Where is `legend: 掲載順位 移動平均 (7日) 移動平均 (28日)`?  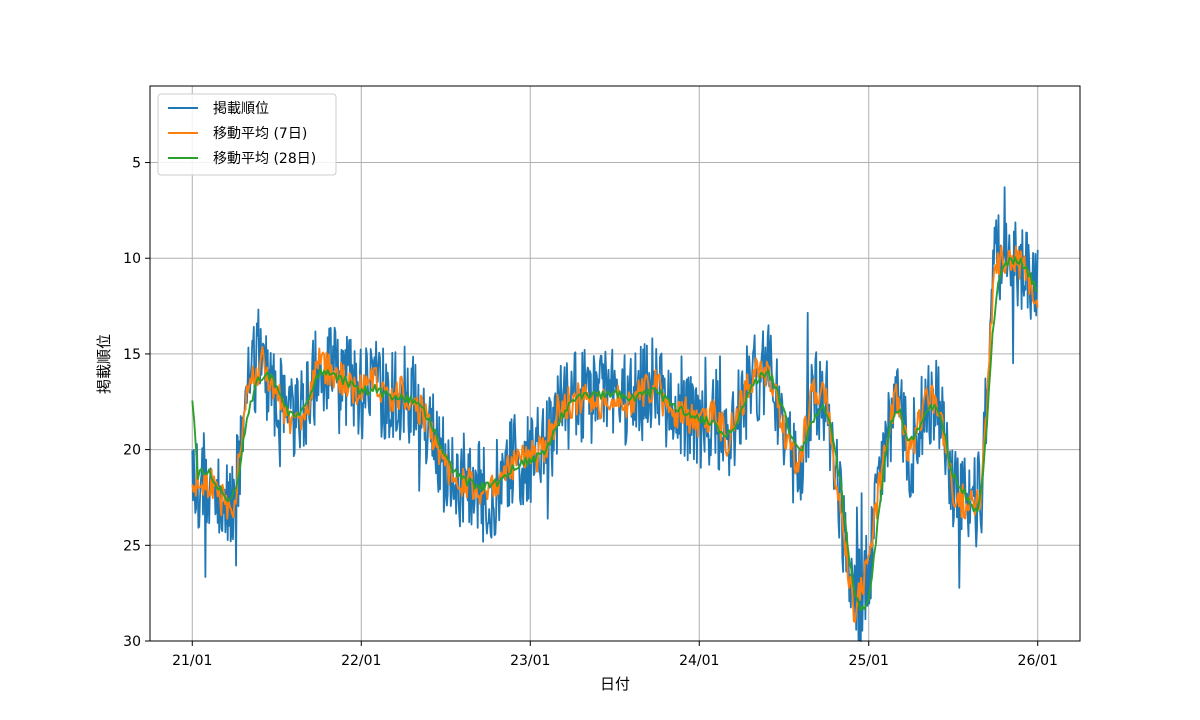 legend: 掲載順位 移動平均 (7日) 移動平均 (28日) is located at coordinates (247, 134).